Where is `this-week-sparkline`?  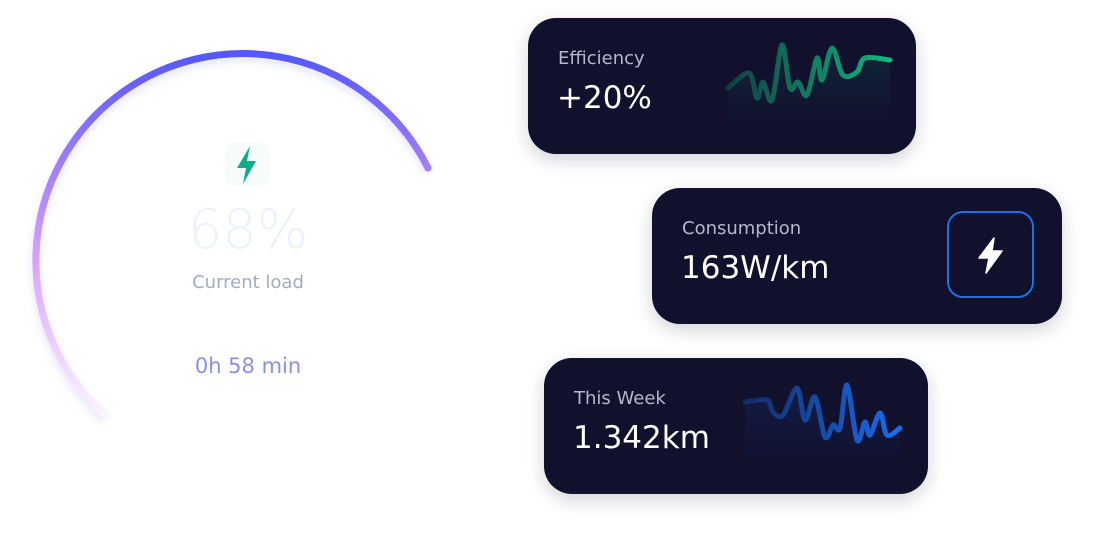
this-week-sparkline is located at coordinates (822, 422).